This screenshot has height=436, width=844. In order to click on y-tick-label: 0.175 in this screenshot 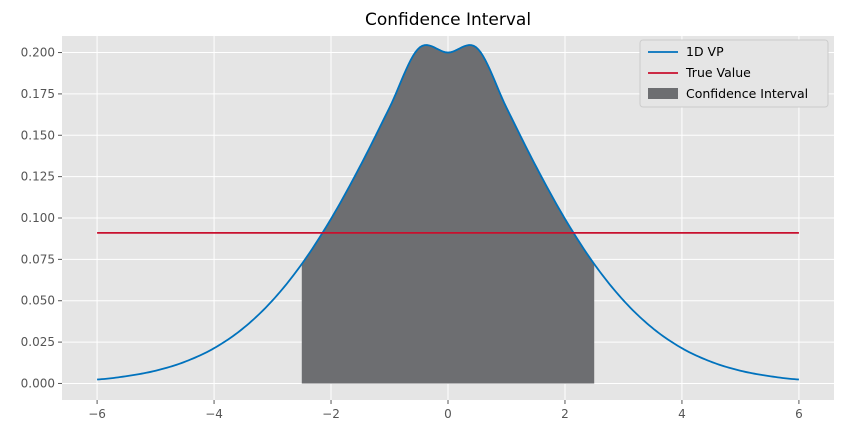, I will do `click(38, 94)`.